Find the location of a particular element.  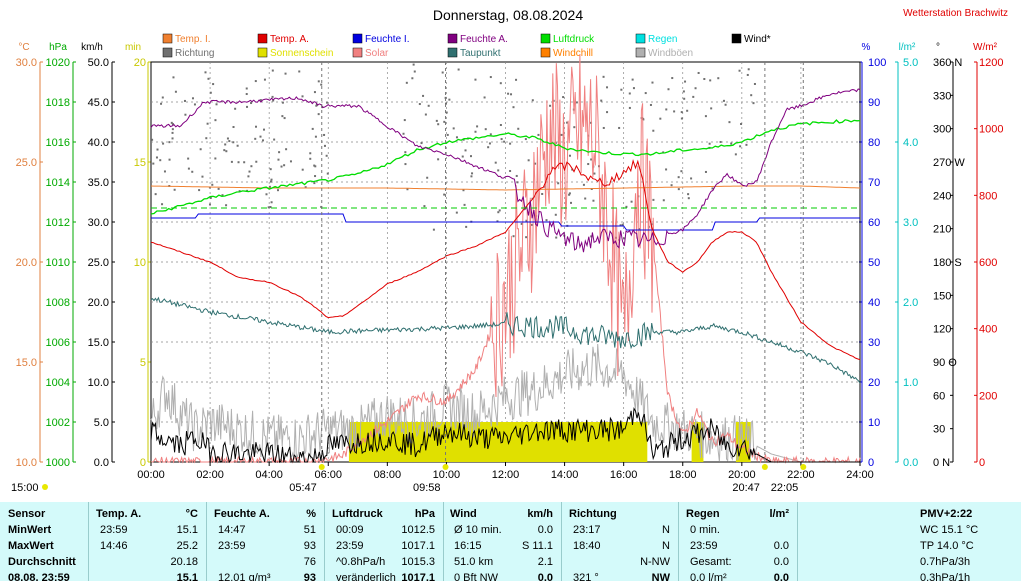

x-tick-label: 16:00 is located at coordinates (624, 475).